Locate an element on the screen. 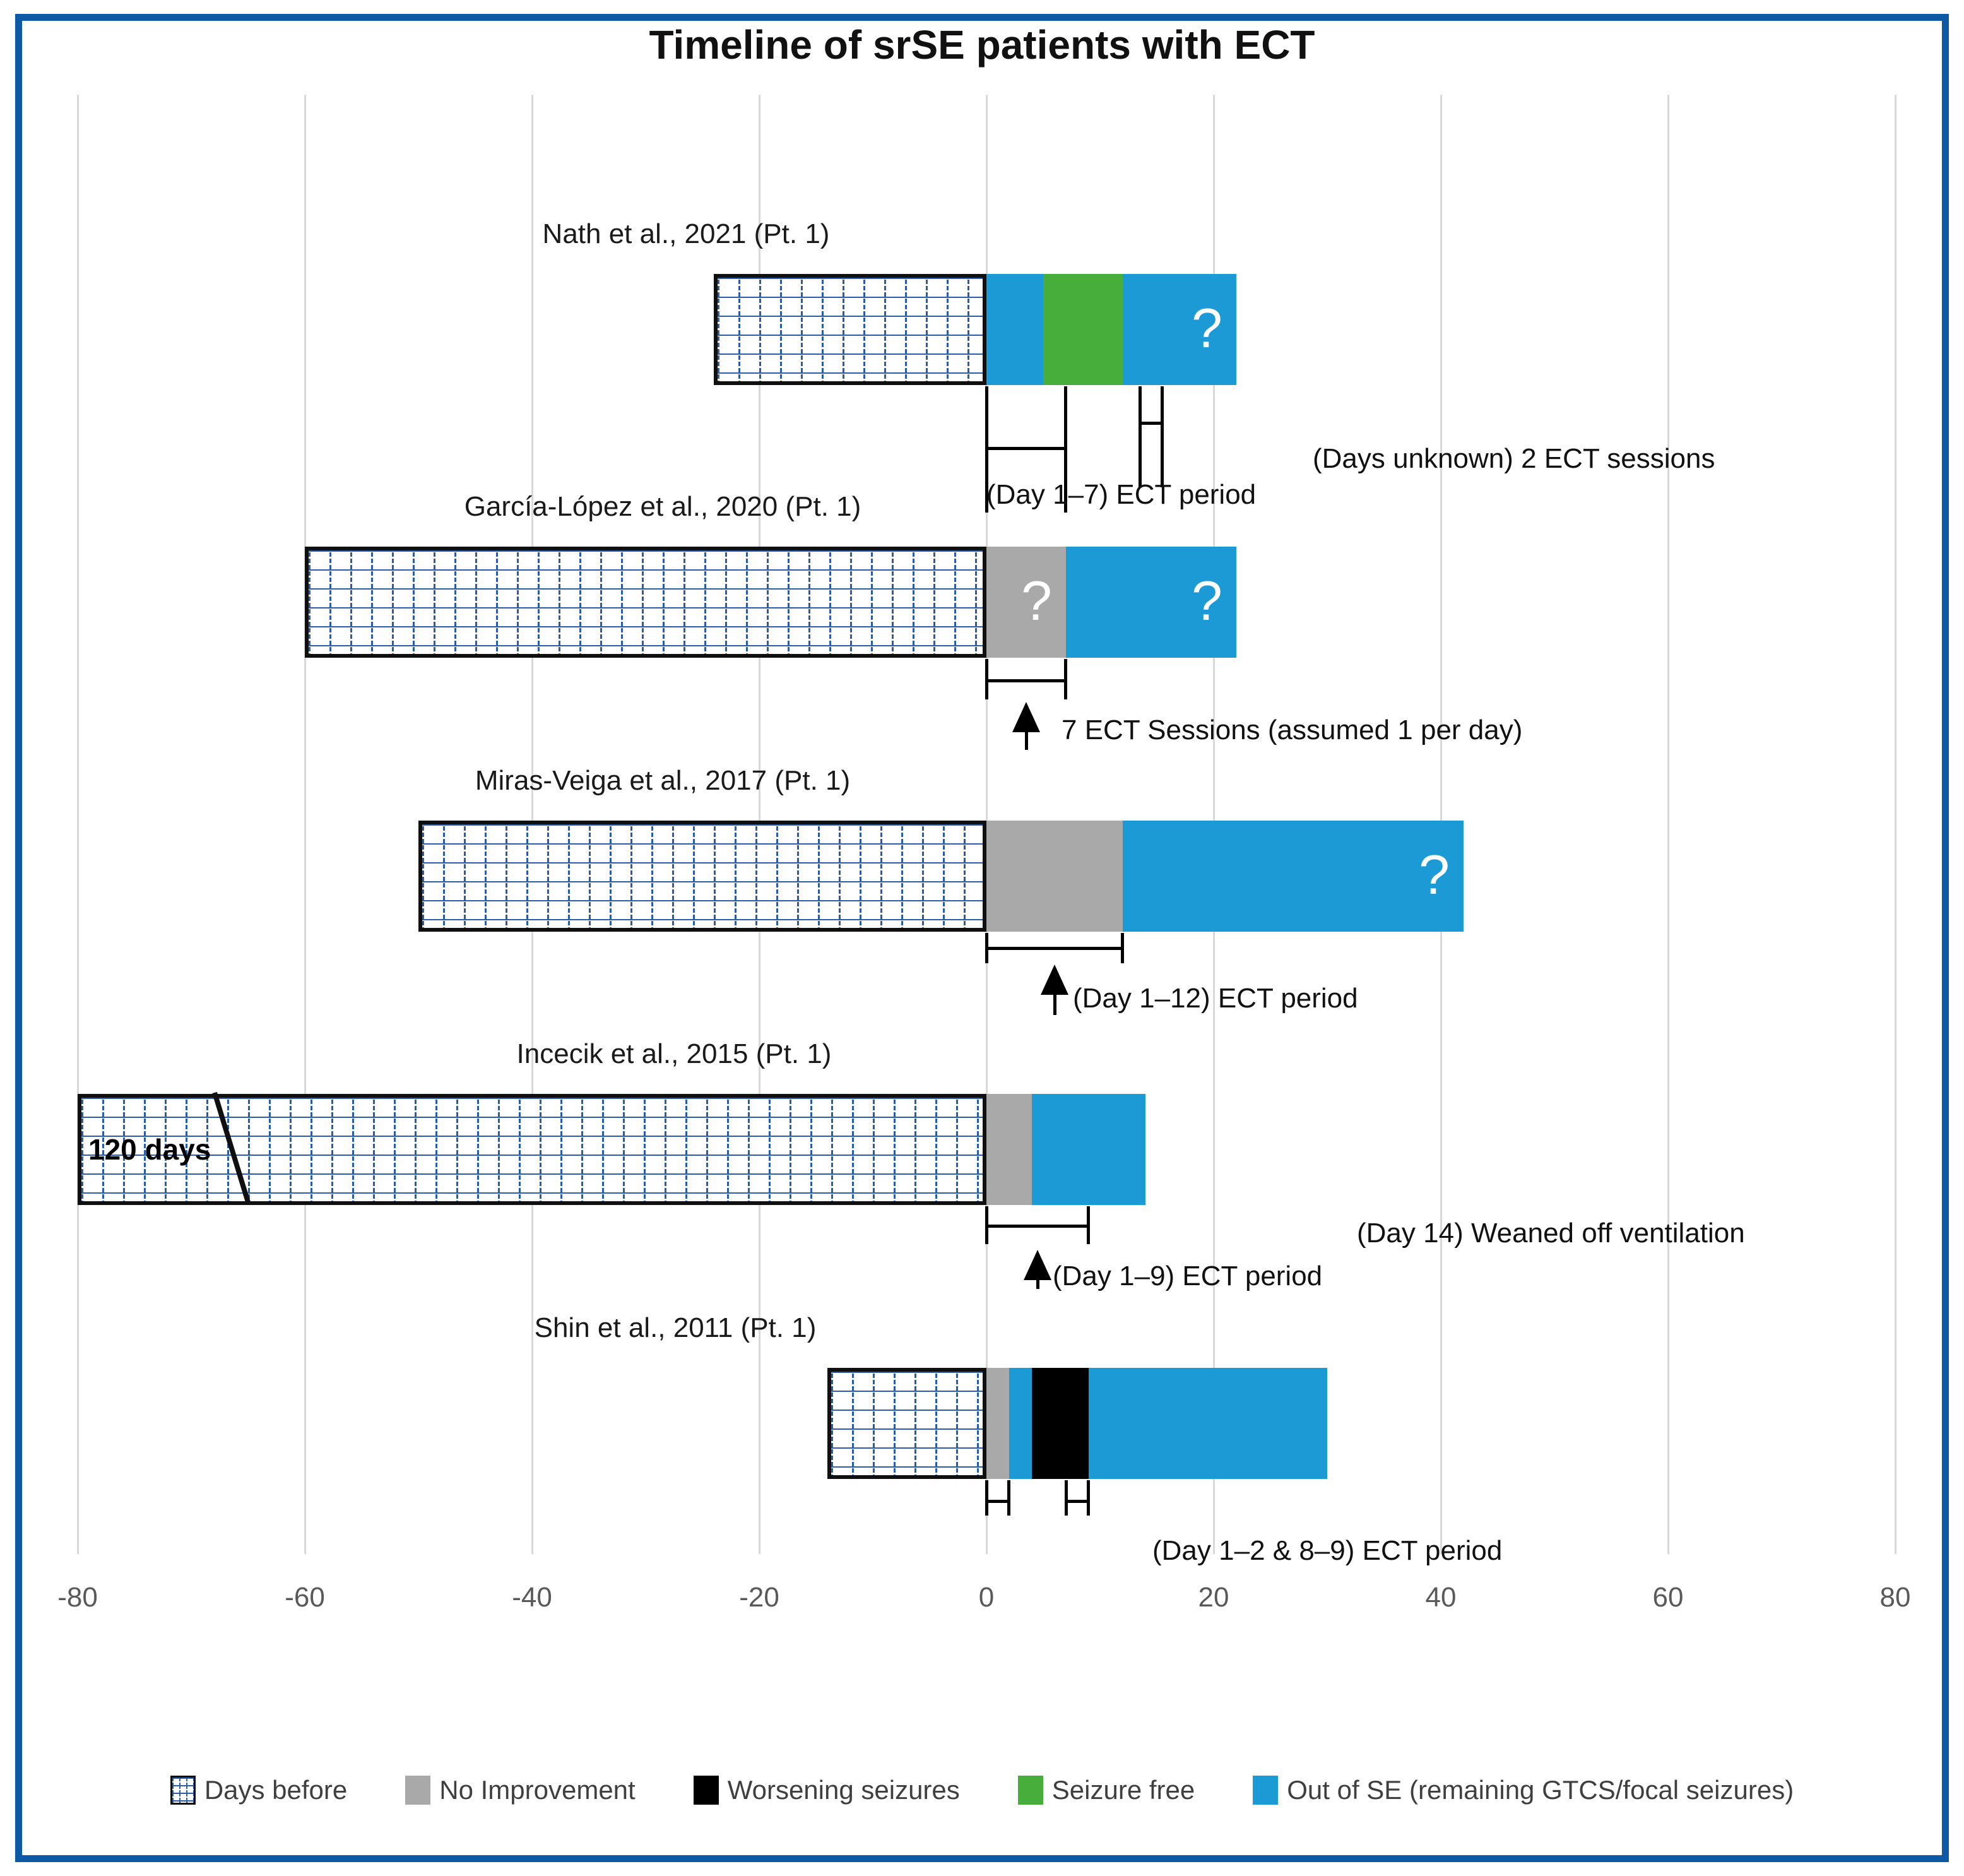 The image size is (1964, 1876). axis-tick-label: 80 is located at coordinates (1895, 1597).